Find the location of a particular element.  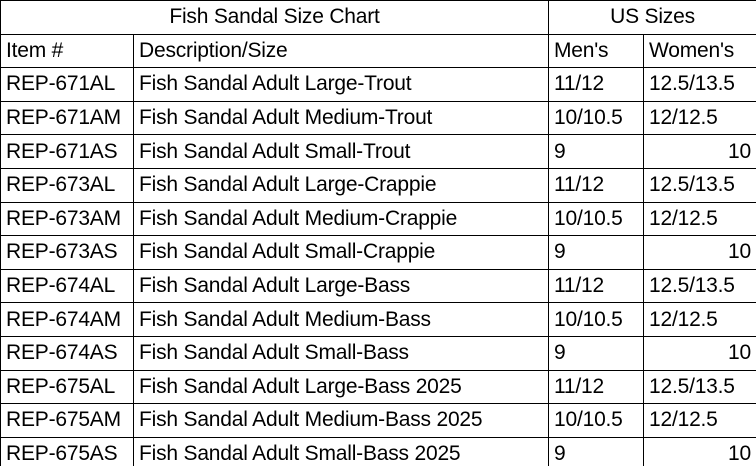

column-header-item: Item # is located at coordinates (67, 51).